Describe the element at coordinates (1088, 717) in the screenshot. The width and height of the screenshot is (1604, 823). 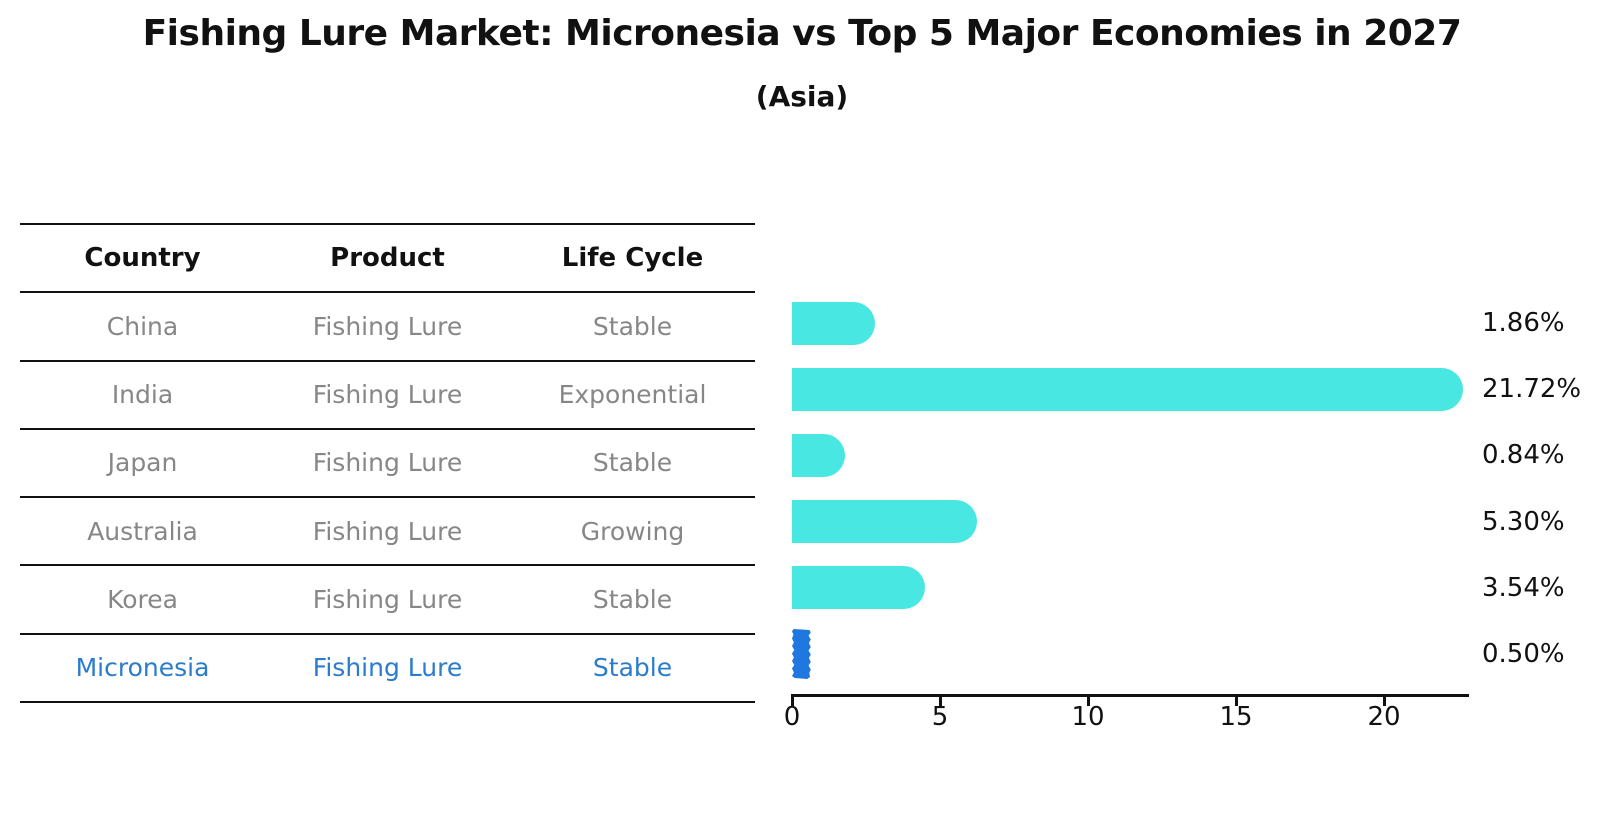
I see `x-axis-tick-label: 10` at that location.